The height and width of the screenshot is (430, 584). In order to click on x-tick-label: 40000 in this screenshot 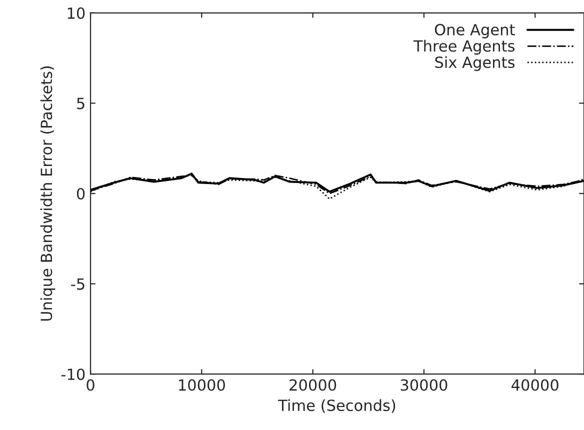, I will do `click(535, 385)`.